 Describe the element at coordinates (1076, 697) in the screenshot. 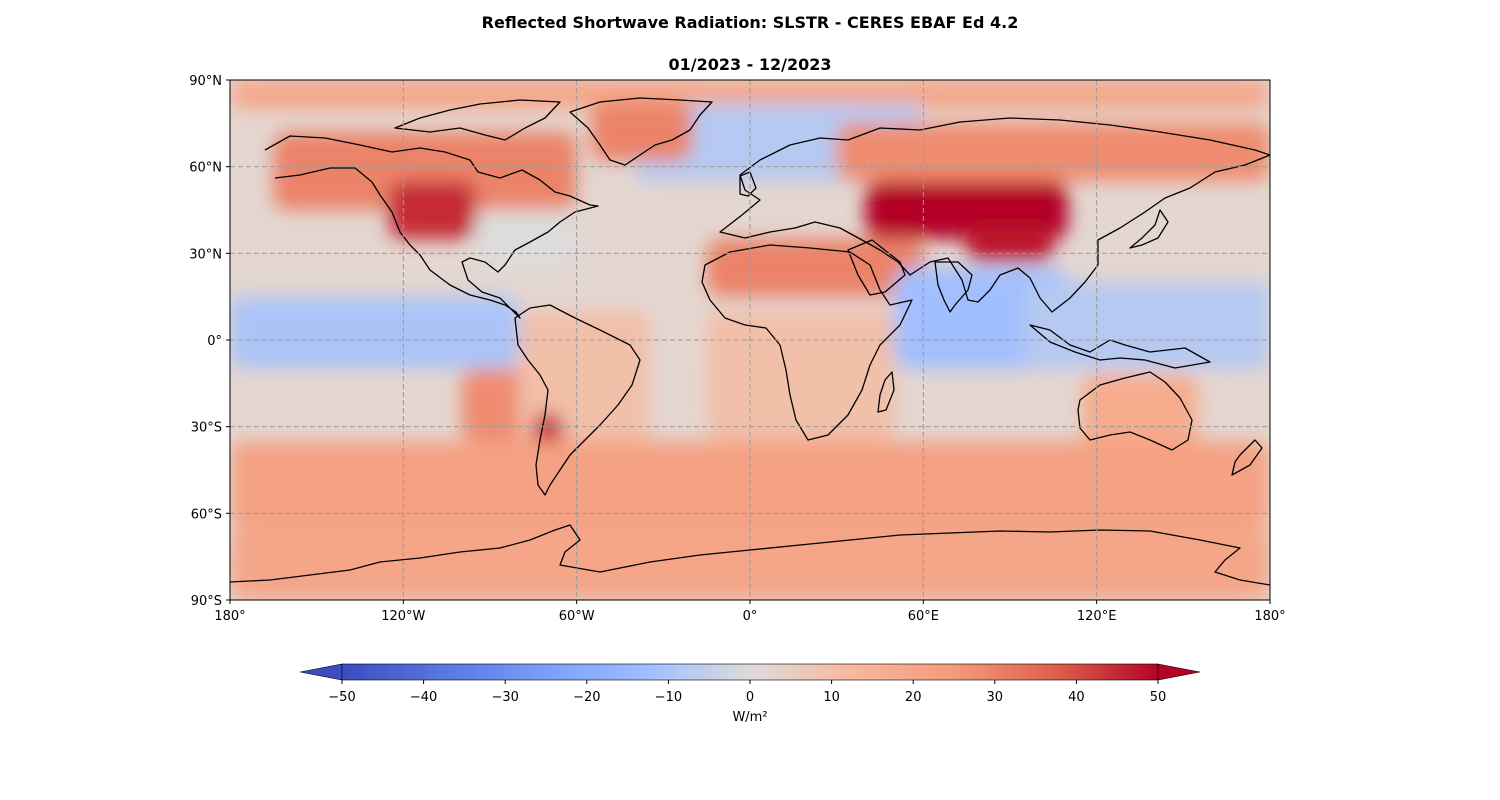

I see `colorbar-tick-label-9: 40` at that location.